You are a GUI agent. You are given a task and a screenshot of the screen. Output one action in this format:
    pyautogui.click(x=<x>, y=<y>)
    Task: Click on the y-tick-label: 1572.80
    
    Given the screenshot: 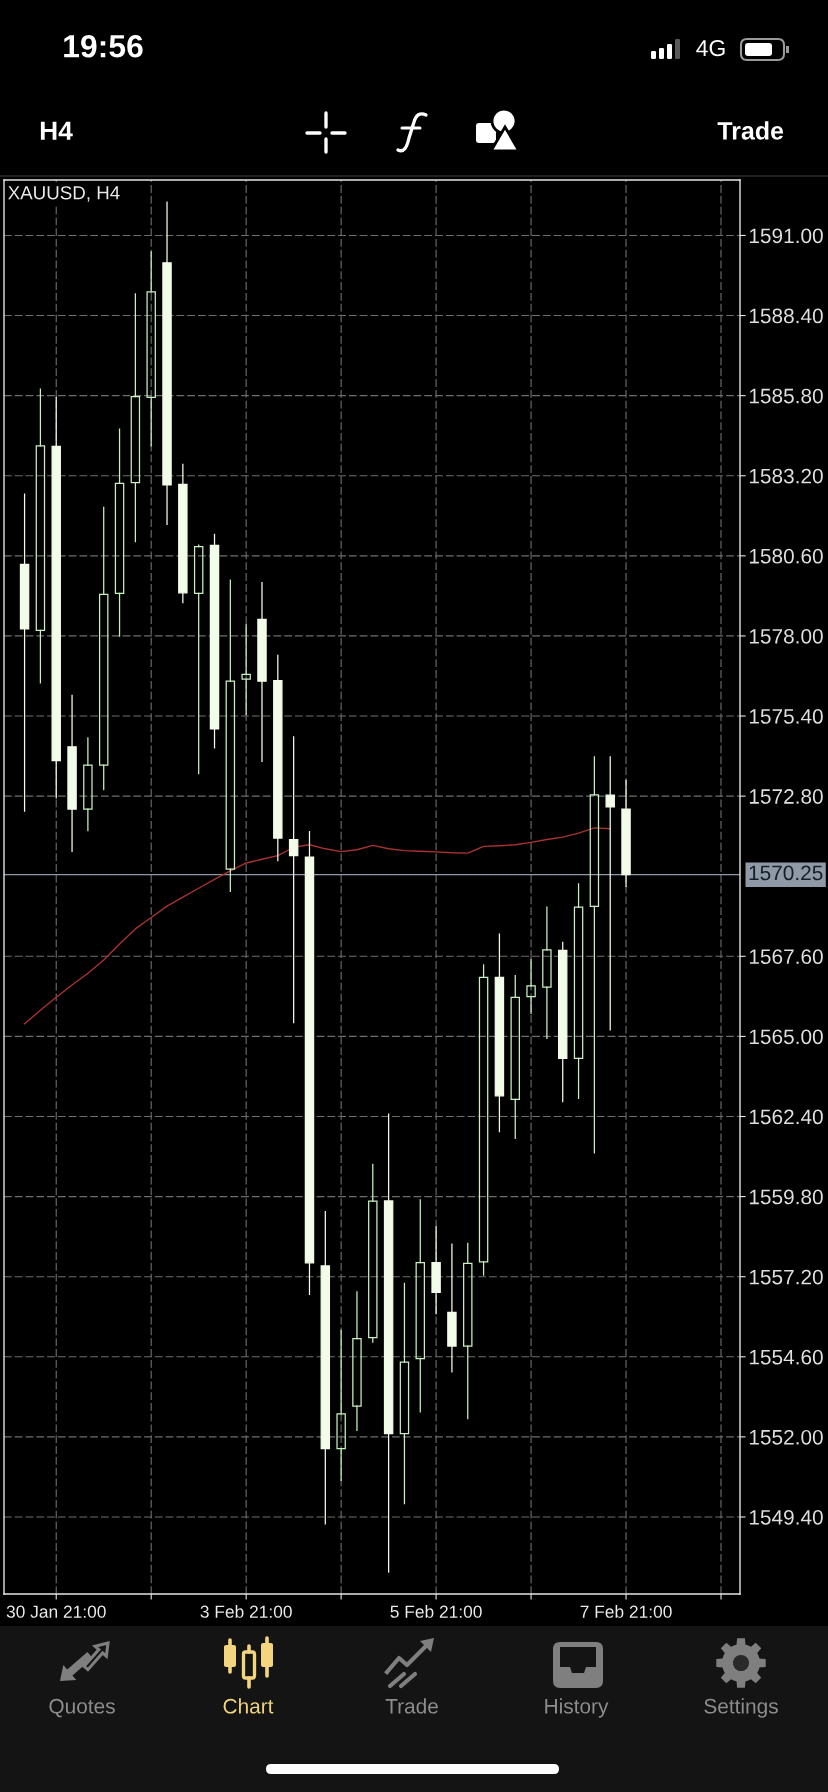 What is the action you would take?
    pyautogui.click(x=786, y=796)
    